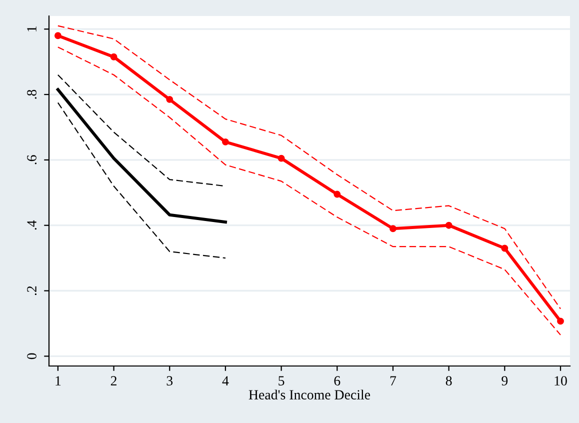  I want to click on x-tick-label: 3, so click(169, 381).